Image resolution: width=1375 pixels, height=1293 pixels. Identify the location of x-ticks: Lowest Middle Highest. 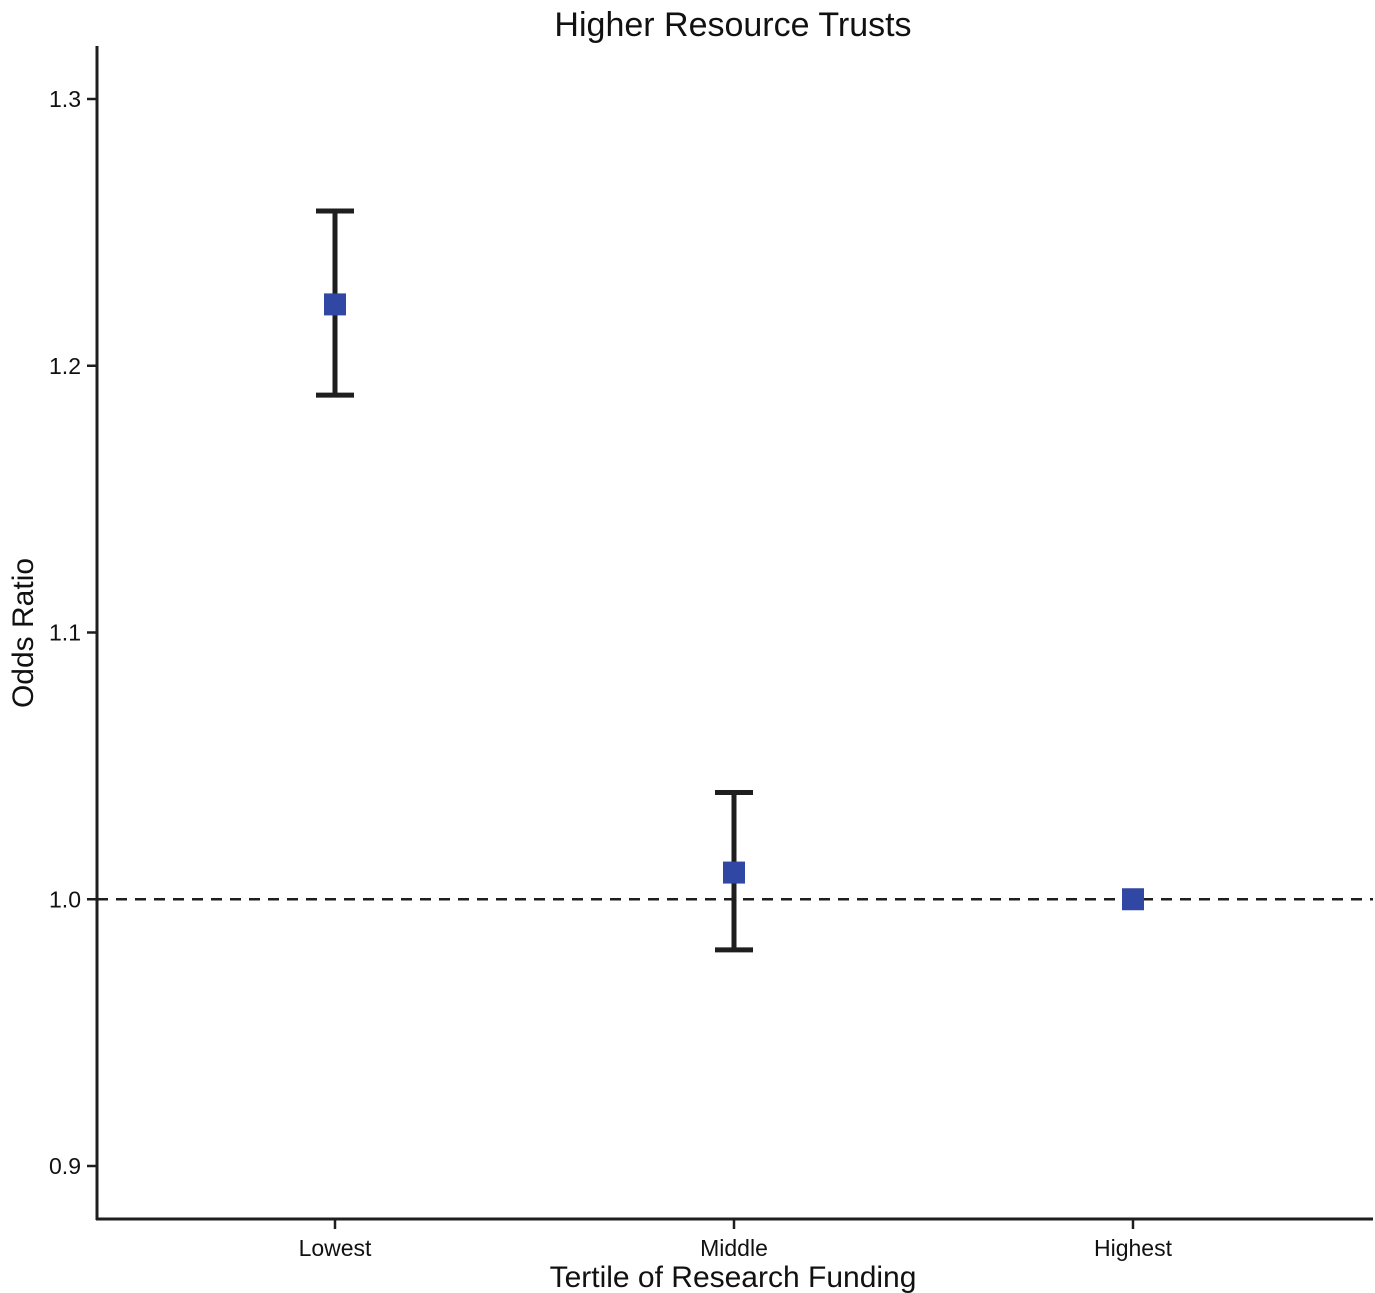
(736, 1240).